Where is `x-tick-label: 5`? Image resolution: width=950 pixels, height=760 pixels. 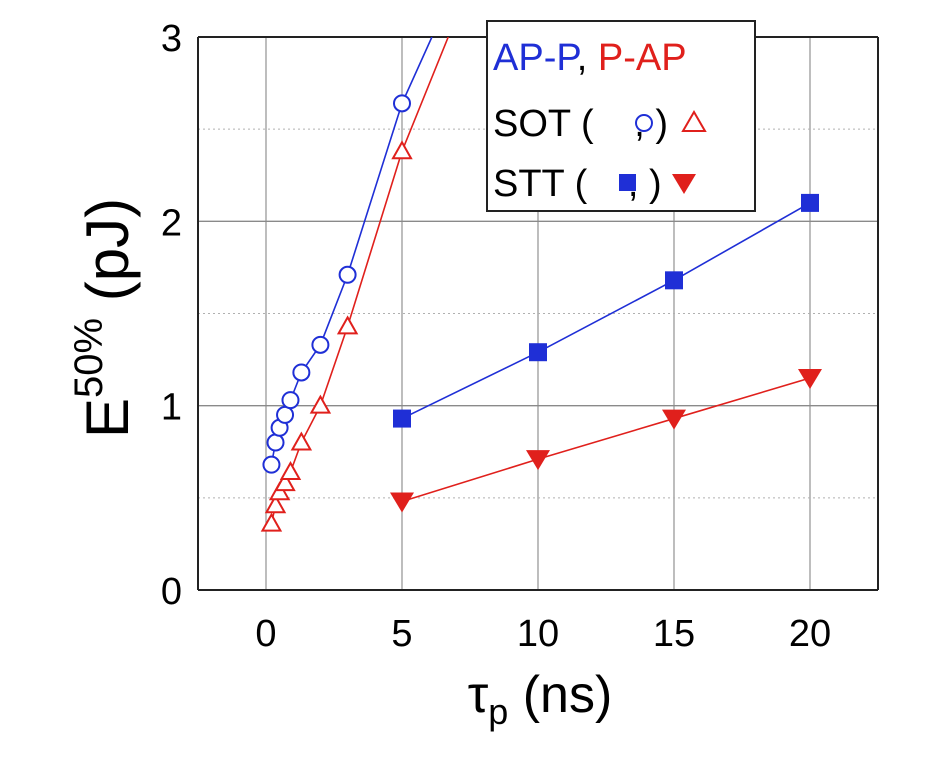 x-tick-label: 5 is located at coordinates (401, 634).